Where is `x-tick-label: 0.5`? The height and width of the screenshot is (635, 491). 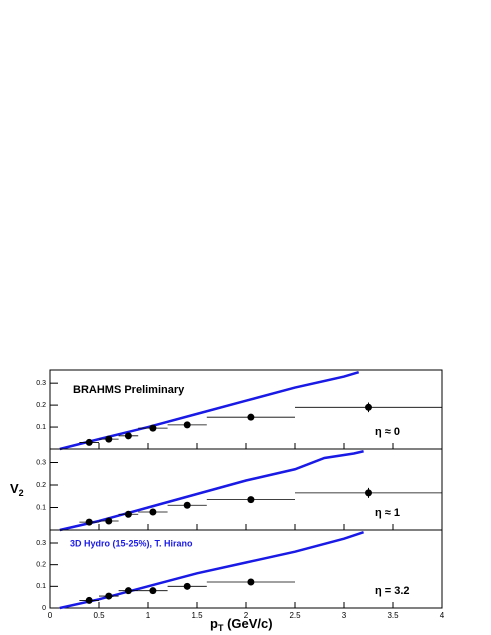 x-tick-label: 0.5 is located at coordinates (99, 615).